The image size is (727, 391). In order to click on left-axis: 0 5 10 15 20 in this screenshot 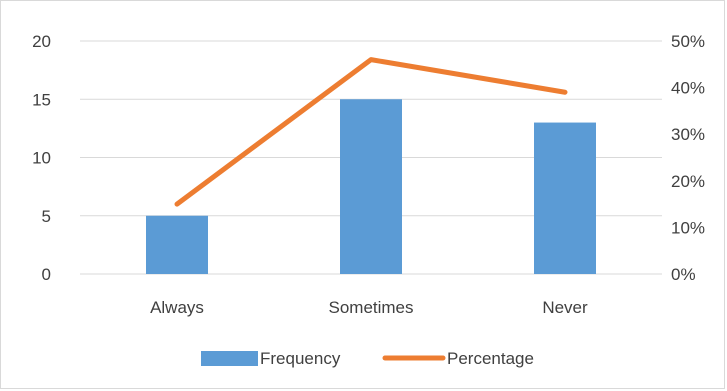, I will do `click(41, 158)`.